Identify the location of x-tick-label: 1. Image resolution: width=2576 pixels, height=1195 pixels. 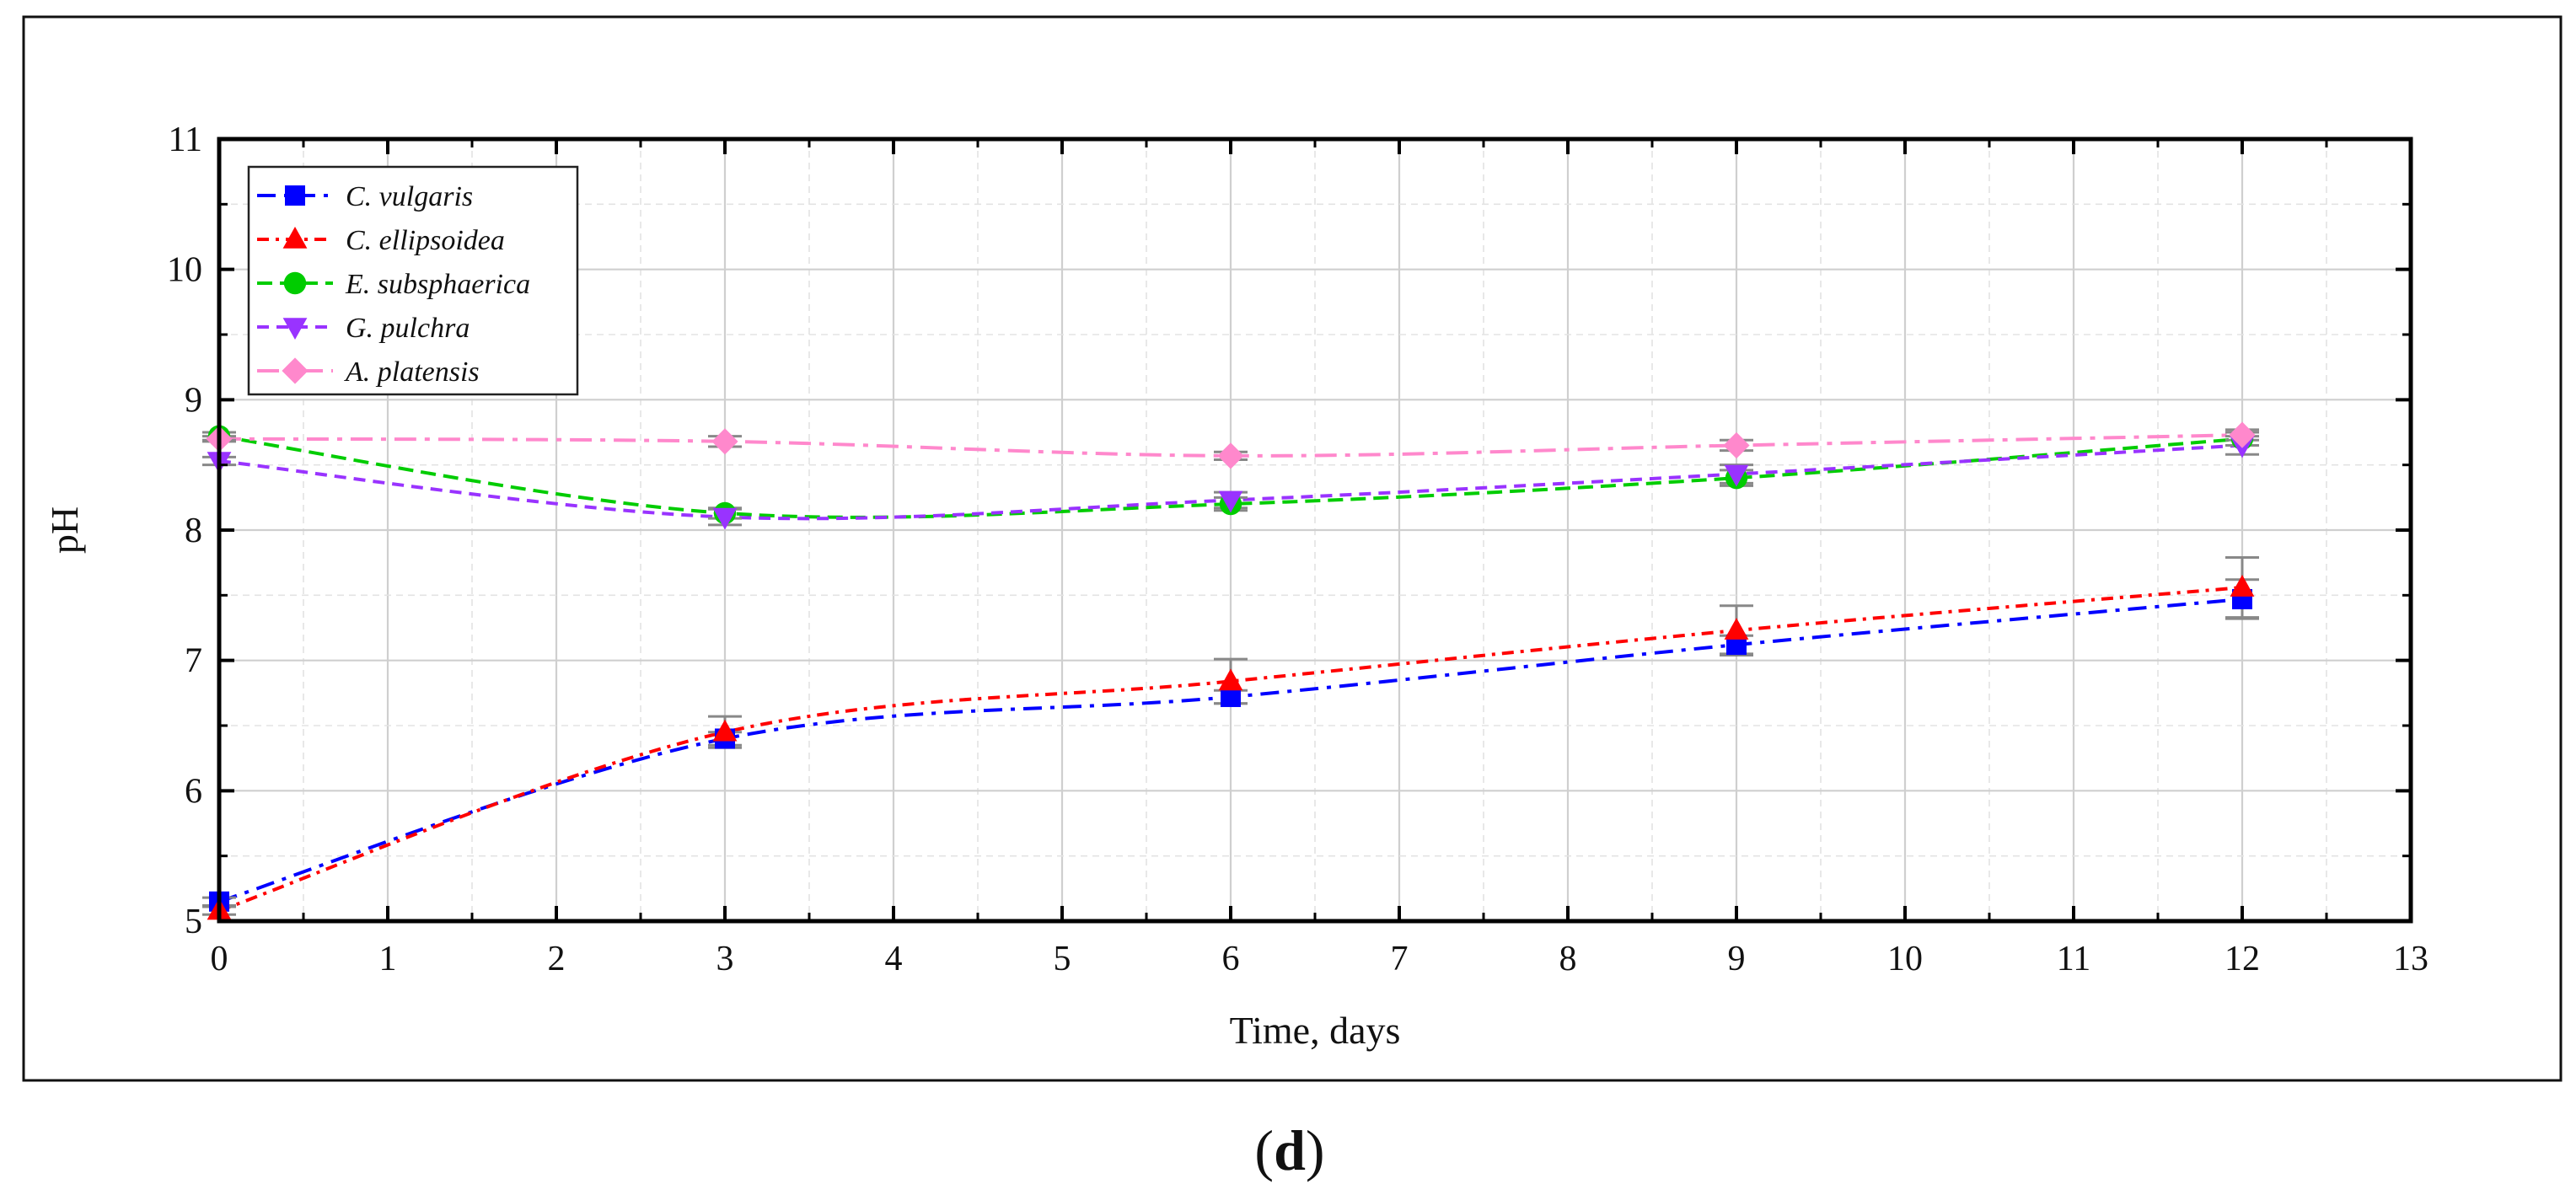
(388, 959).